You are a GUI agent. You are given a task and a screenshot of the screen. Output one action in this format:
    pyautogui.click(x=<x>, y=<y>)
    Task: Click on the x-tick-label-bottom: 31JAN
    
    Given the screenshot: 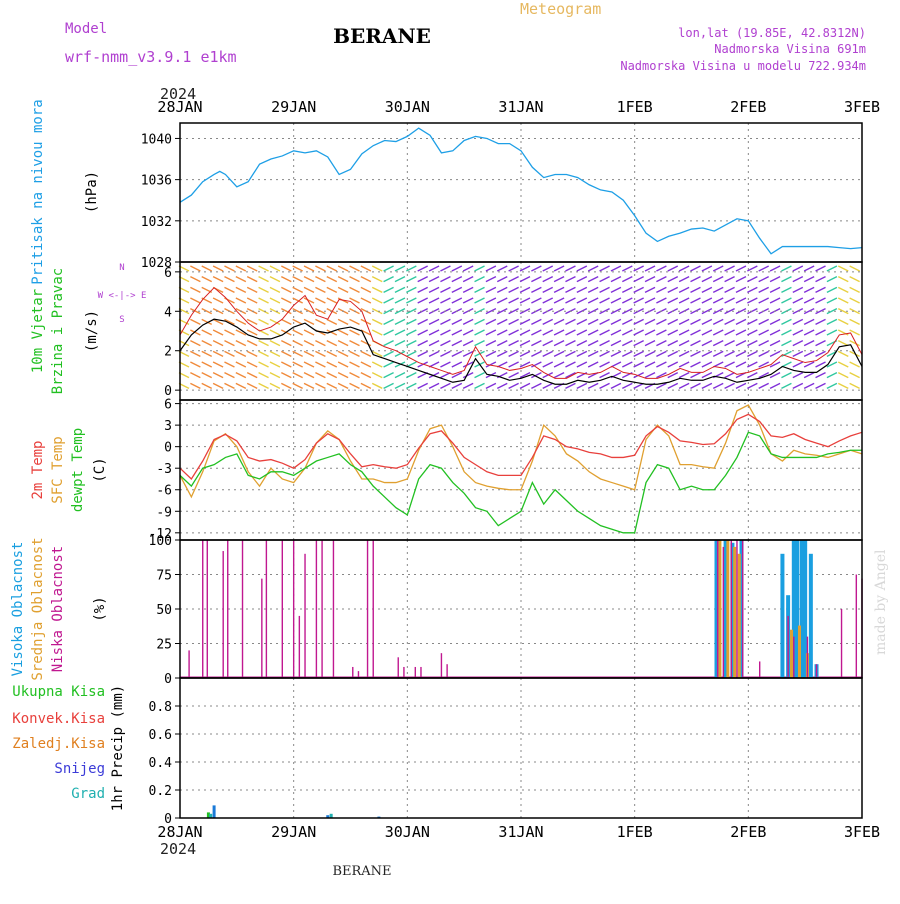 What is the action you would take?
    pyautogui.click(x=520, y=832)
    